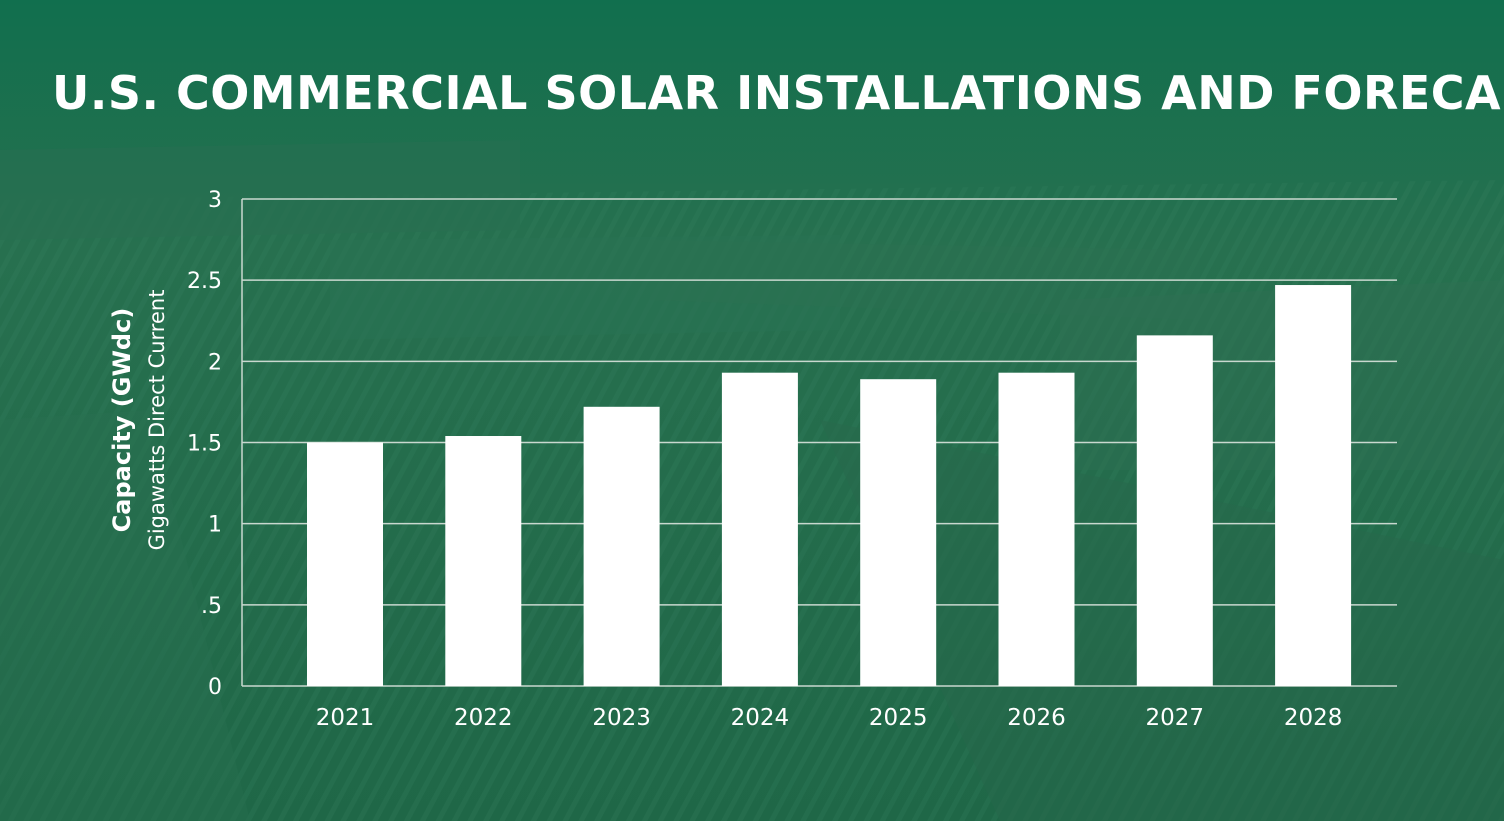  What do you see at coordinates (204, 281) in the screenshot?
I see `y-tick-label: 2.5` at bounding box center [204, 281].